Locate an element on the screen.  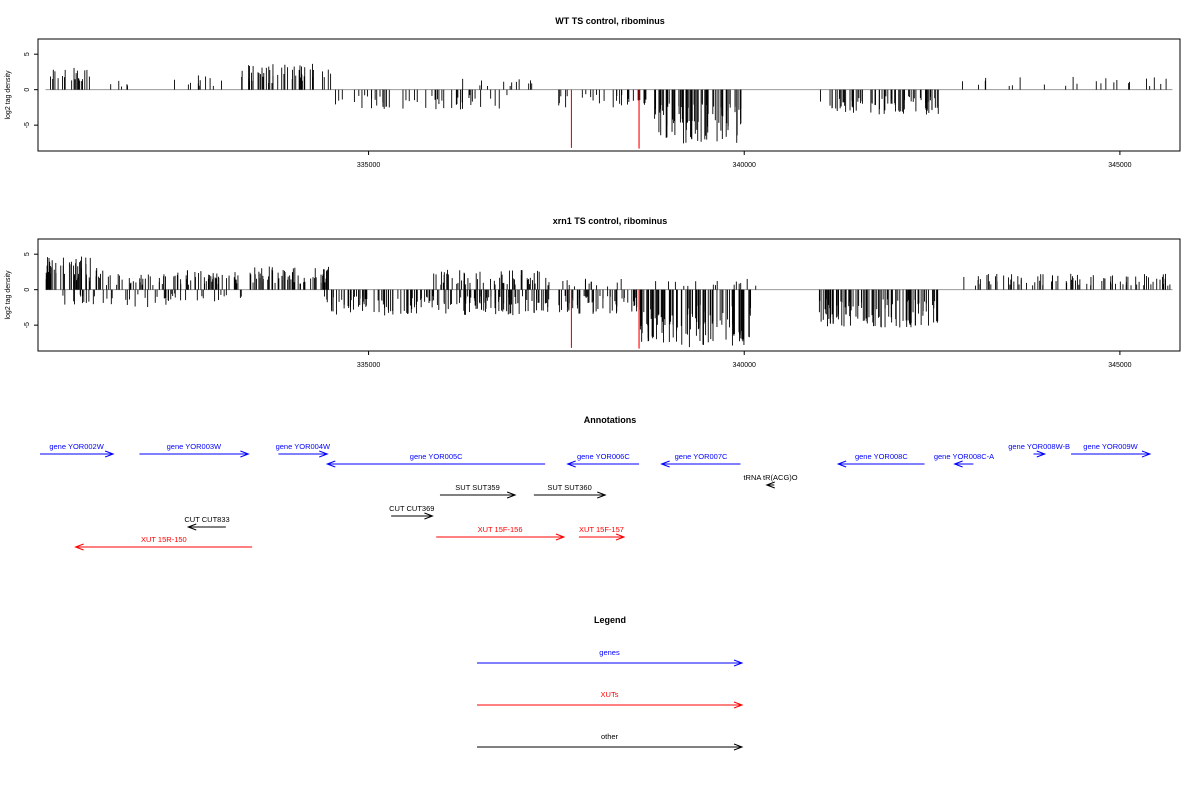
wt-x-axis: 335000 340000 345000 is located at coordinates (744, 160).